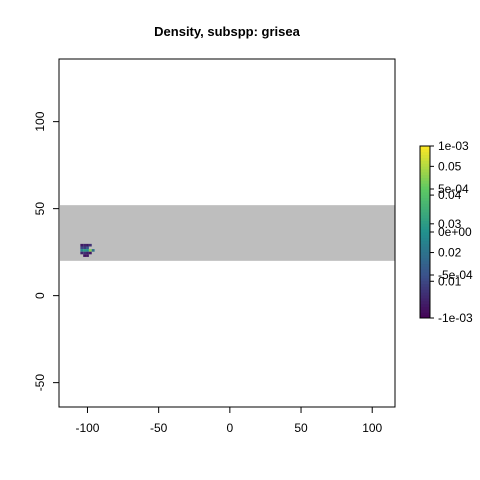  I want to click on density-cells-layer, so click(87, 250).